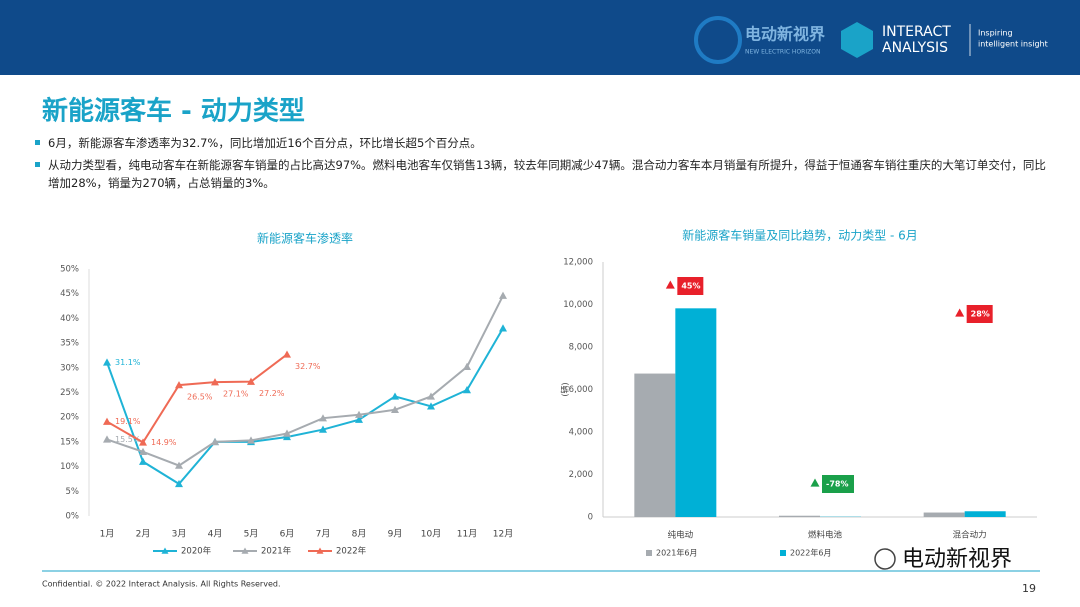 The image size is (1080, 607). I want to click on data-label: 27.1%, so click(236, 394).